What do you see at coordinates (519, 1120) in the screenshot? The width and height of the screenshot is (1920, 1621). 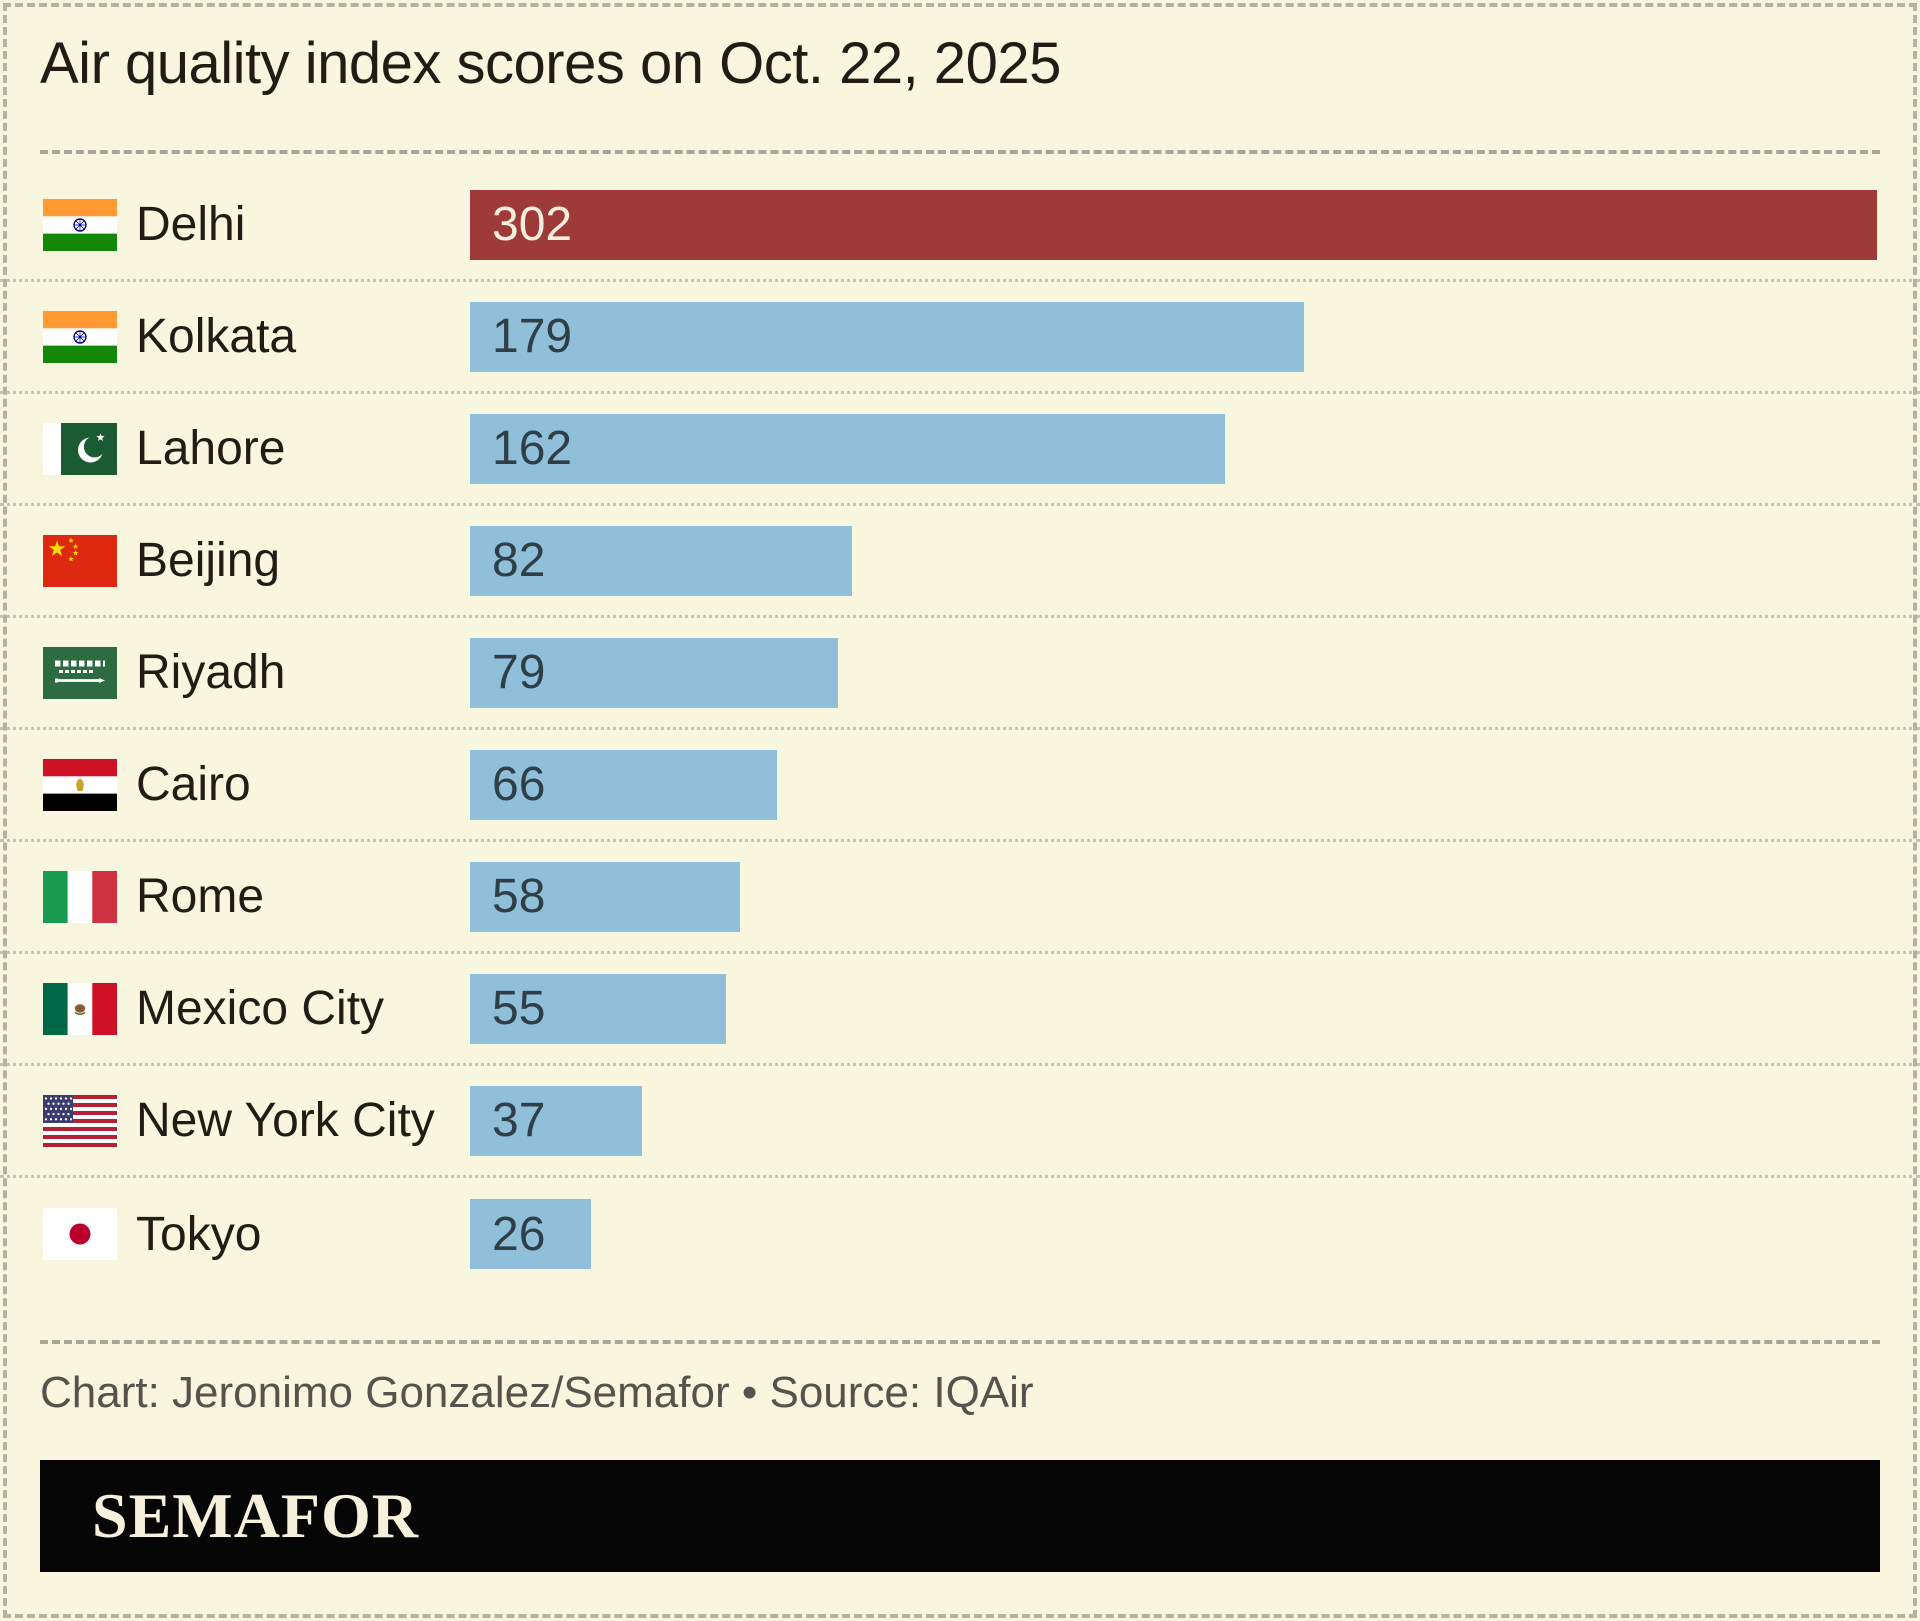 I see `aqi-value: 37` at bounding box center [519, 1120].